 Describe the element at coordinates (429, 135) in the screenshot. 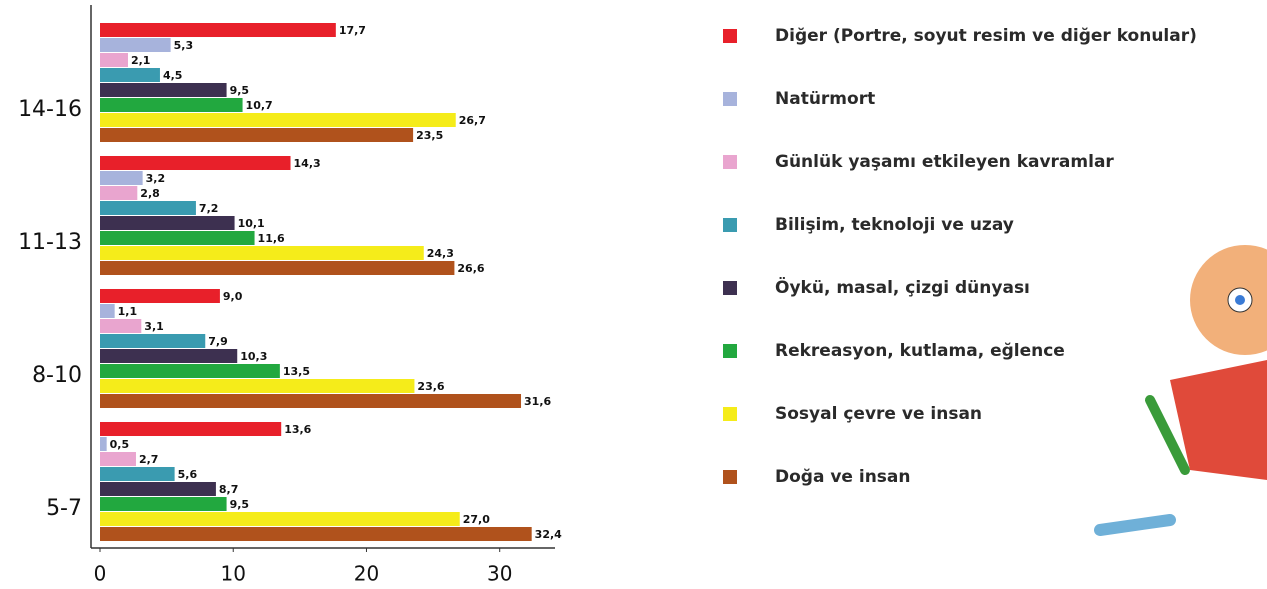

I see `value-label: 23,5` at that location.